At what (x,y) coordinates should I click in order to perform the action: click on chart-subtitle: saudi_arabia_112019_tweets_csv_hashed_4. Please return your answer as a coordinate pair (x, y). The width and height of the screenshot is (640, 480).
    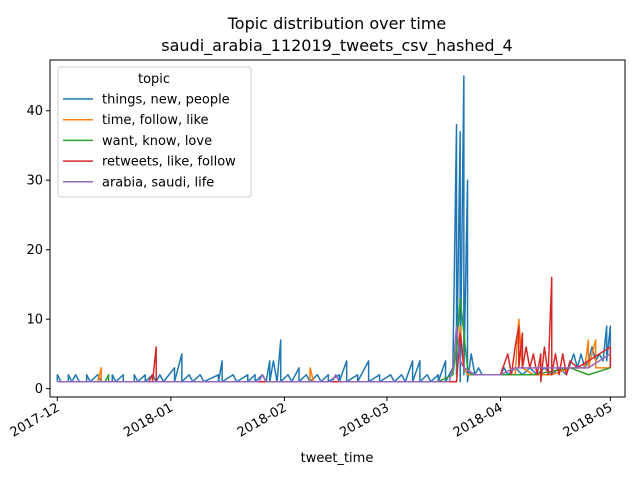
    Looking at the image, I should click on (336, 46).